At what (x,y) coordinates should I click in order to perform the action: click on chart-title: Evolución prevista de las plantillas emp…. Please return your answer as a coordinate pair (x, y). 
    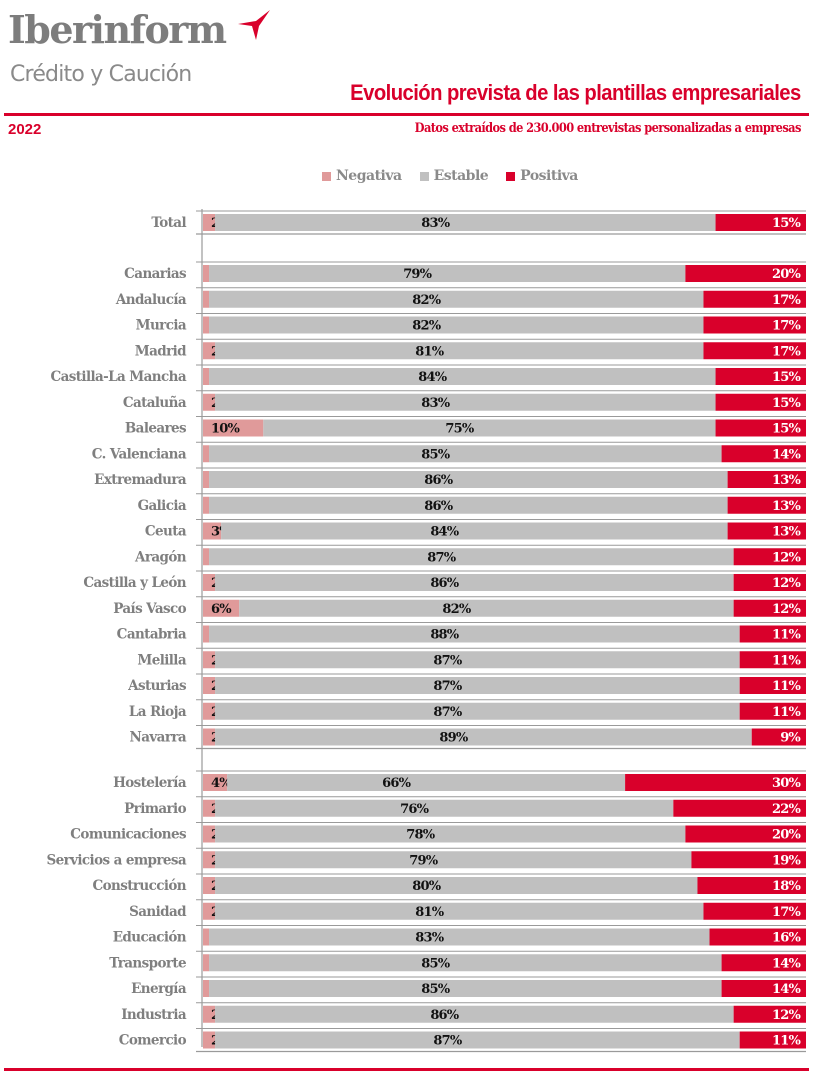
    Looking at the image, I should click on (575, 92).